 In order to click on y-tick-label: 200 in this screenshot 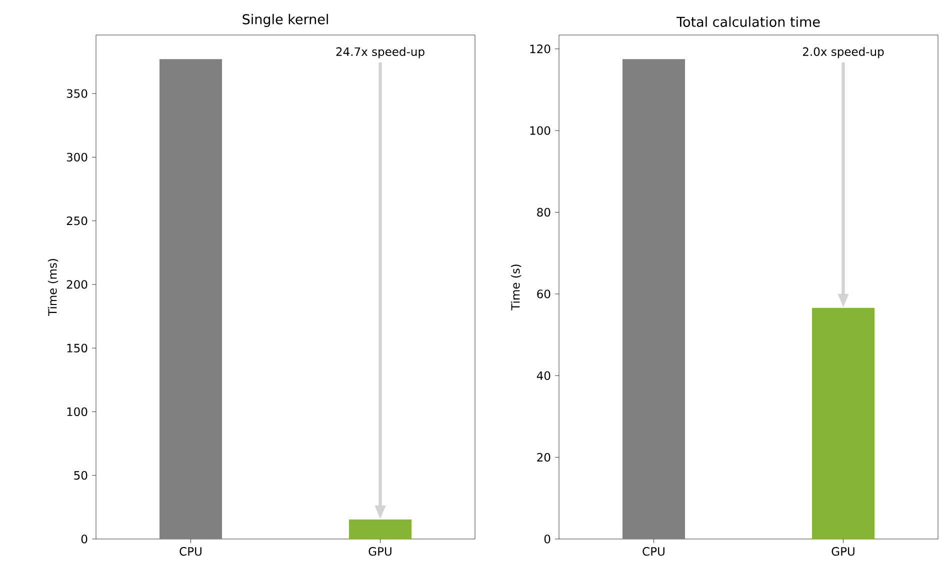, I will do `click(77, 284)`.